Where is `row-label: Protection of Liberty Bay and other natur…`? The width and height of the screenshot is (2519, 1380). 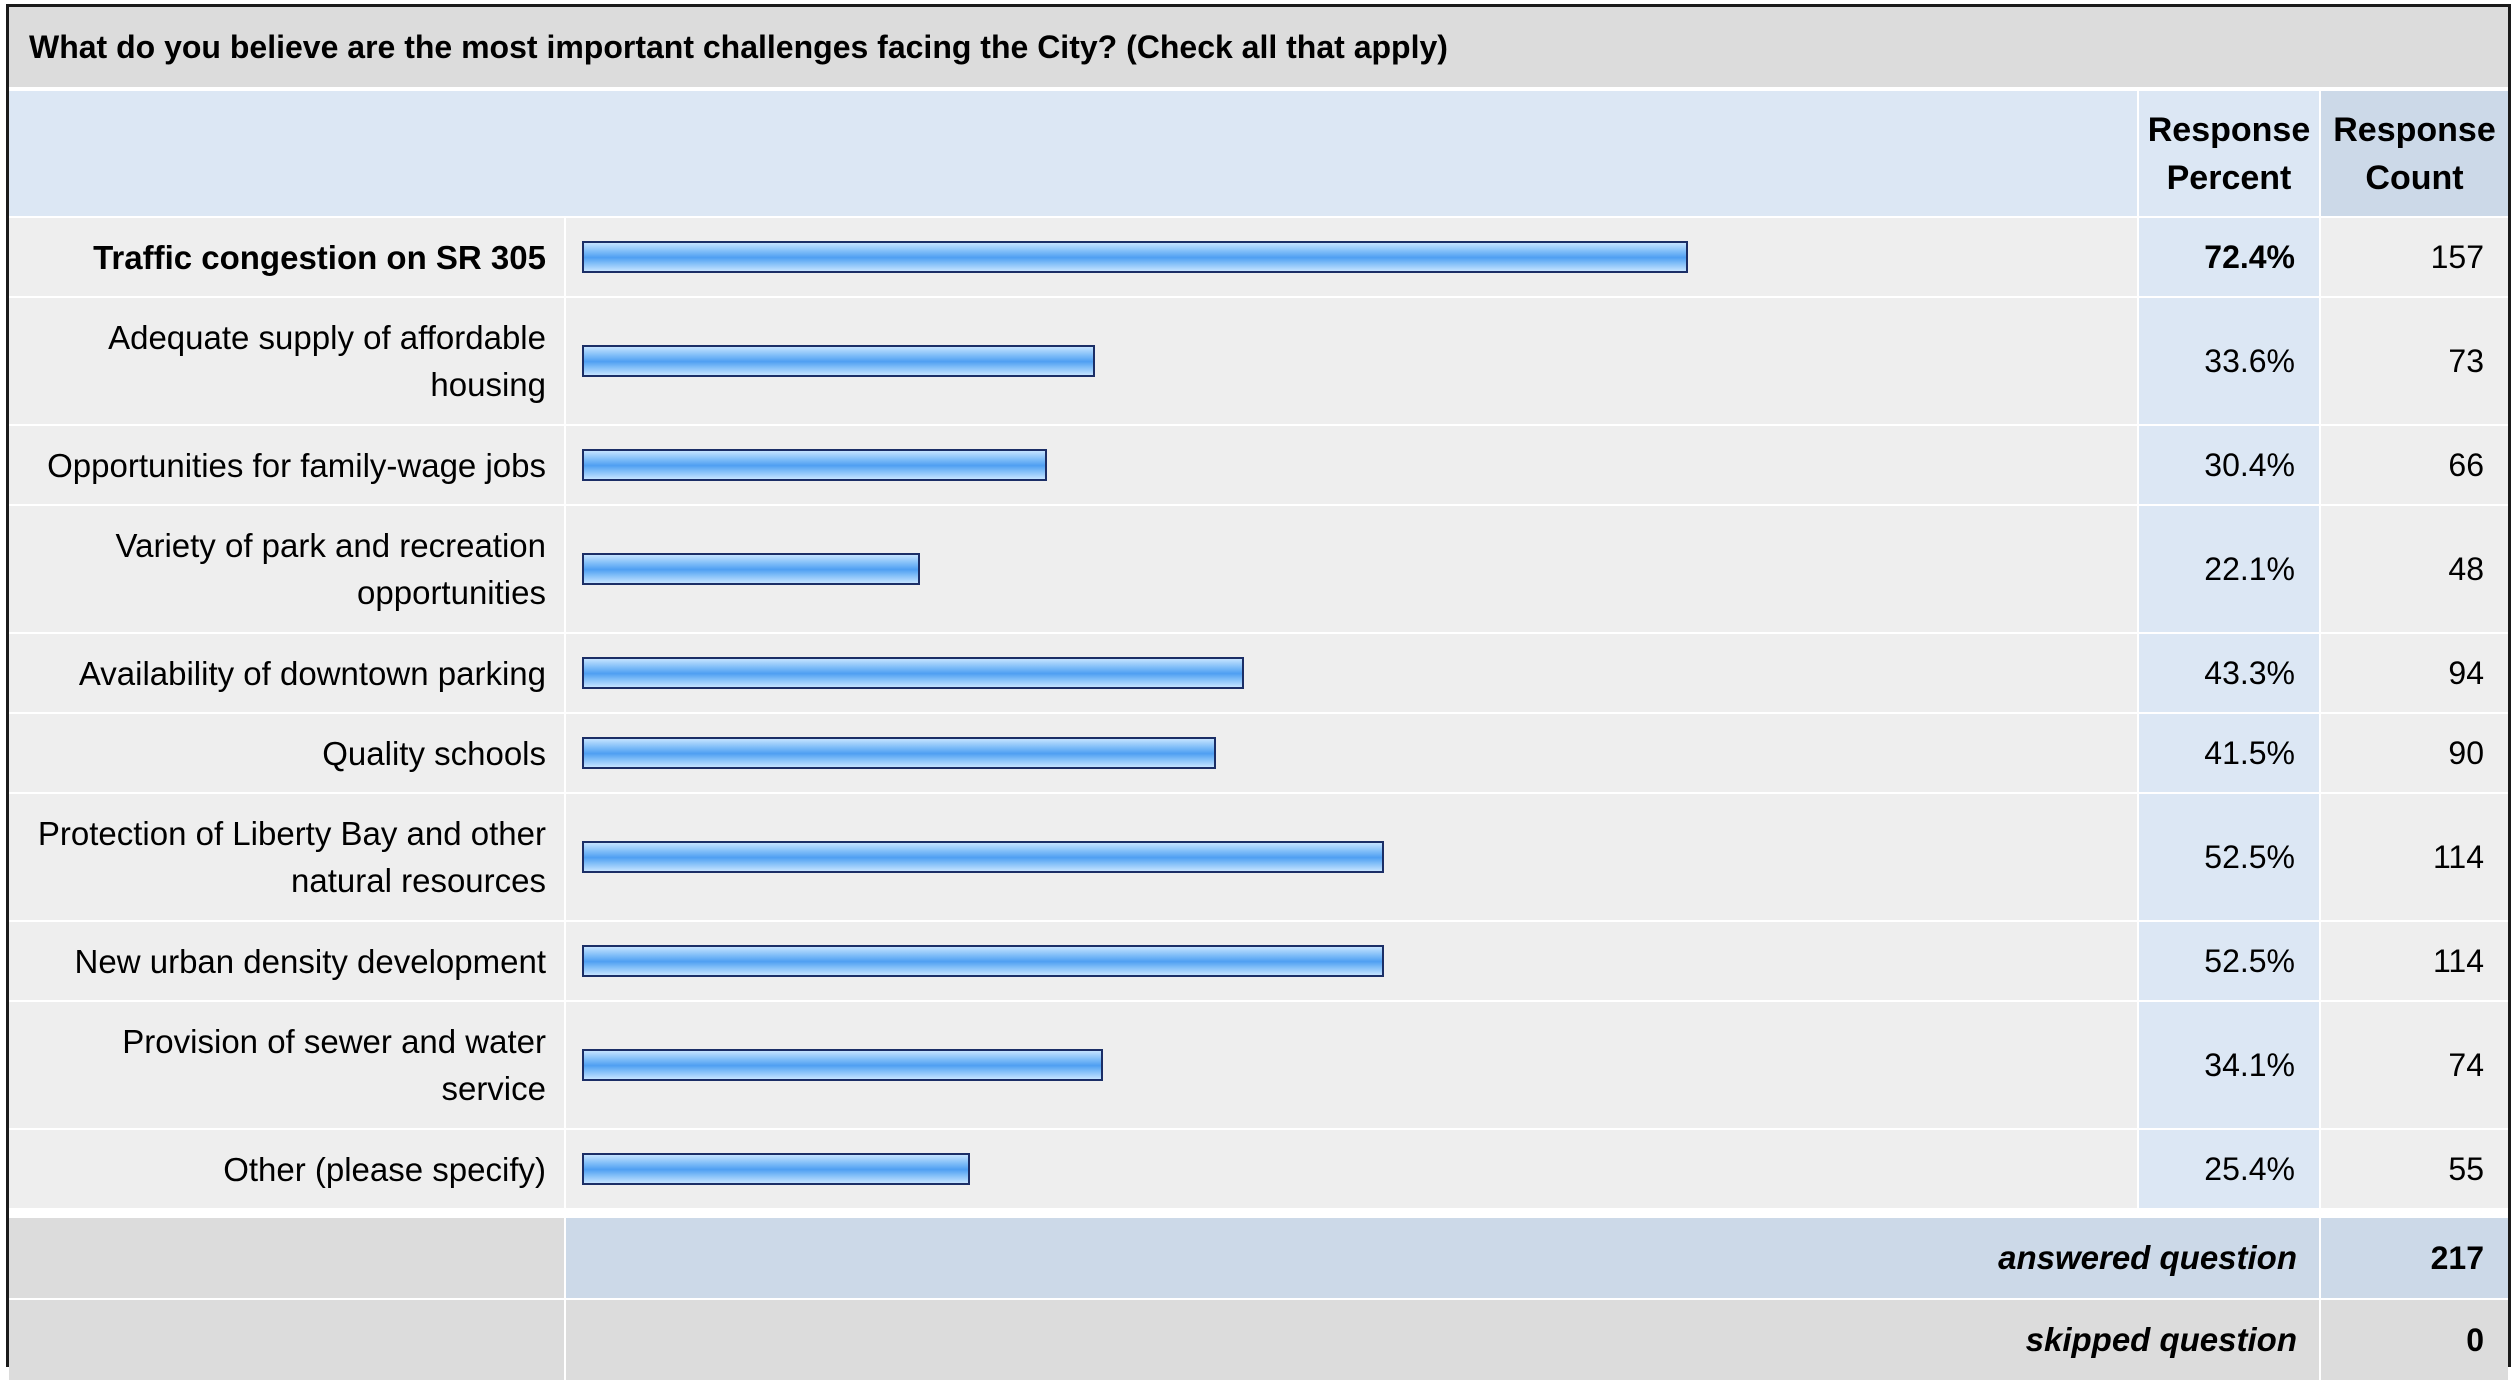
row-label: Protection of Liberty Bay and other natur… is located at coordinates (286, 857).